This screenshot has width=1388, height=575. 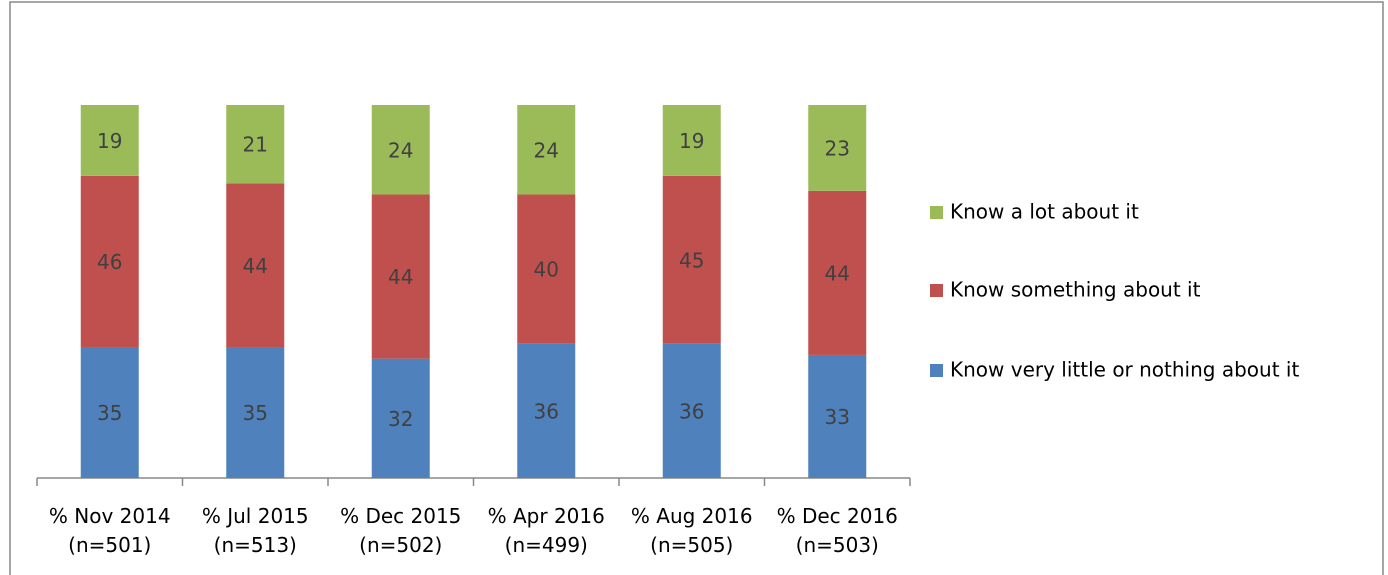 I want to click on x-tick-label-line: (n=503), so click(x=837, y=545).